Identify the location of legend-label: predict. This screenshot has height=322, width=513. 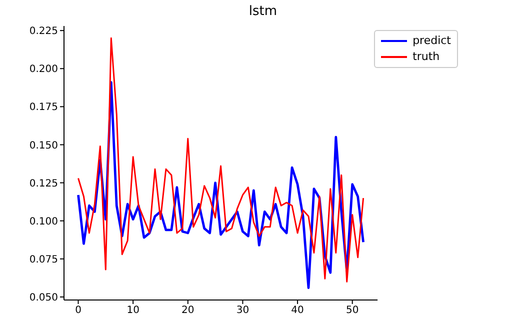
(431, 41).